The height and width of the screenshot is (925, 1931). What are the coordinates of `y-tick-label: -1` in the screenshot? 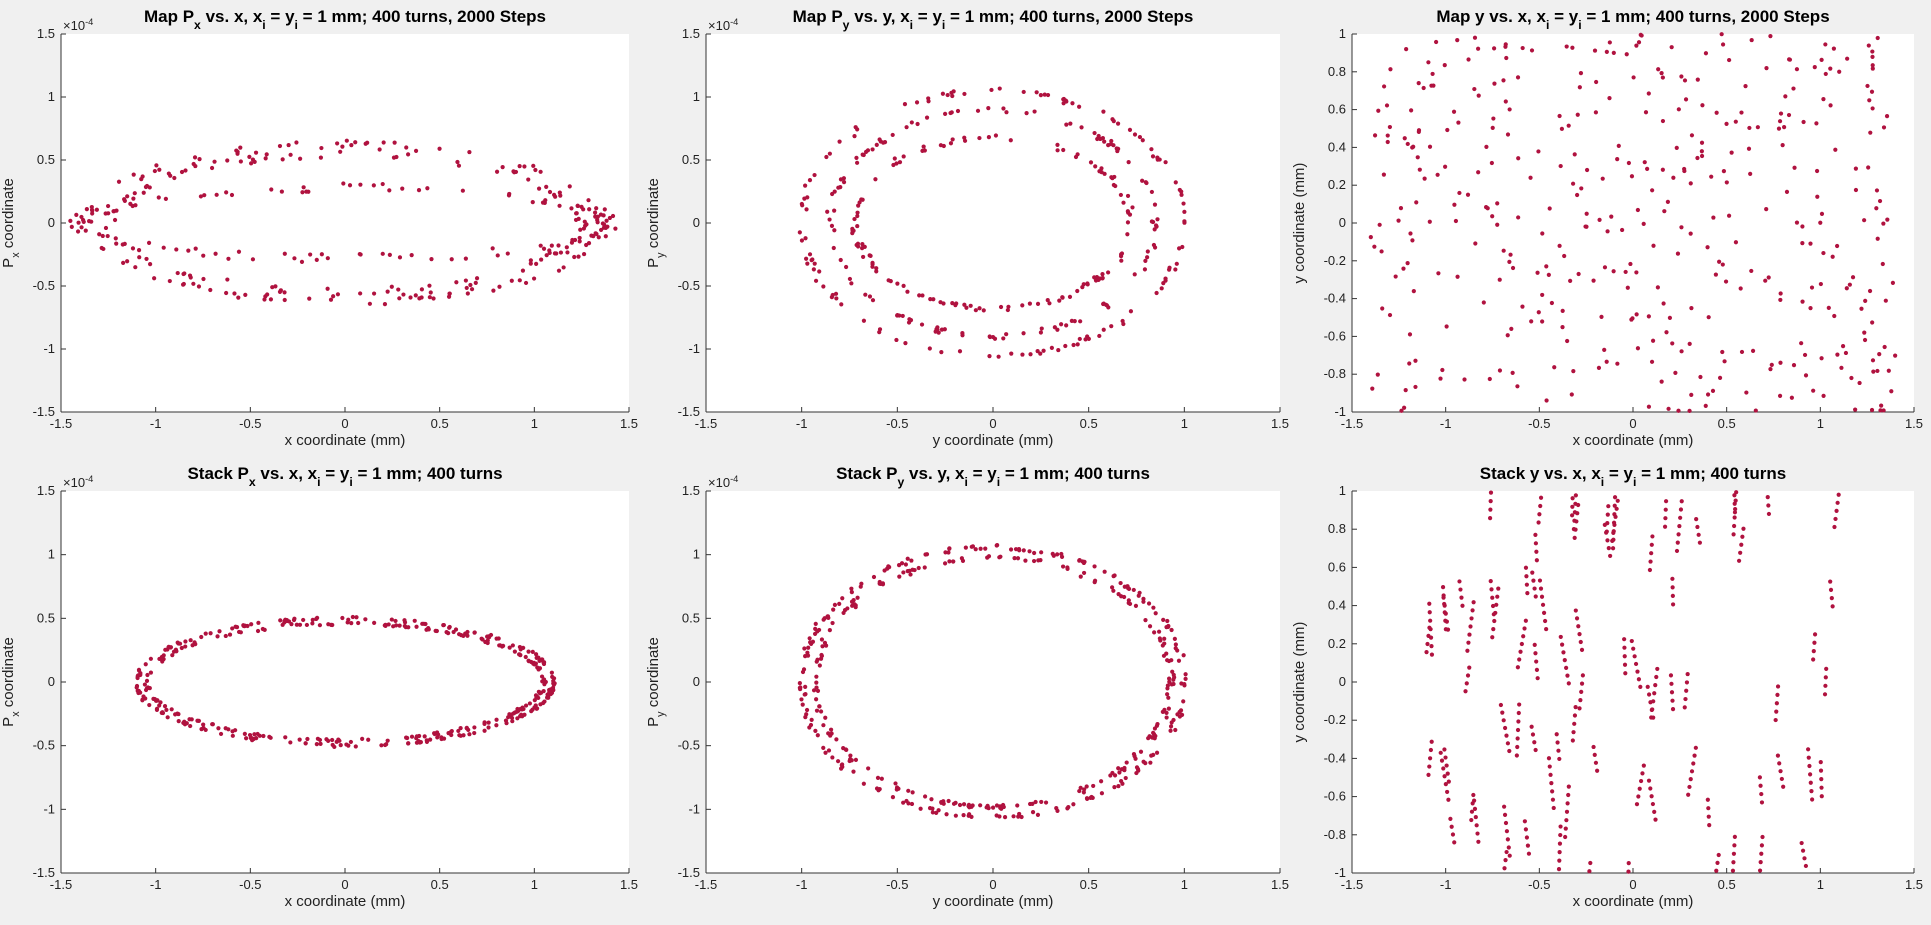 It's located at (1340, 872).